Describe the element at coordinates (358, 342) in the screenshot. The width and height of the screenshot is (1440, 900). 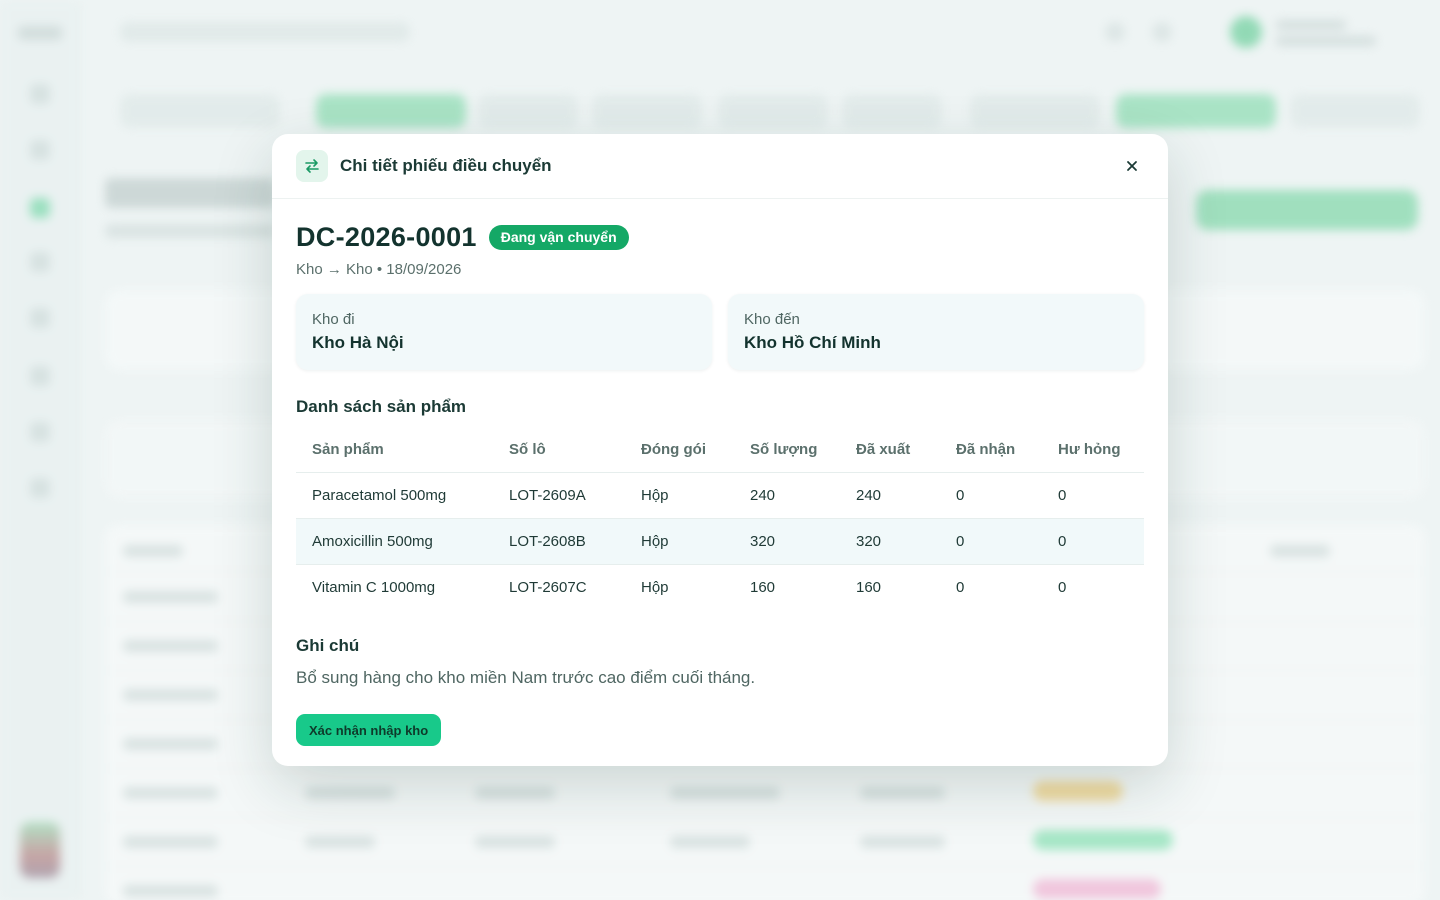
I see `source-warehouse-value: Kho Hà Nội` at that location.